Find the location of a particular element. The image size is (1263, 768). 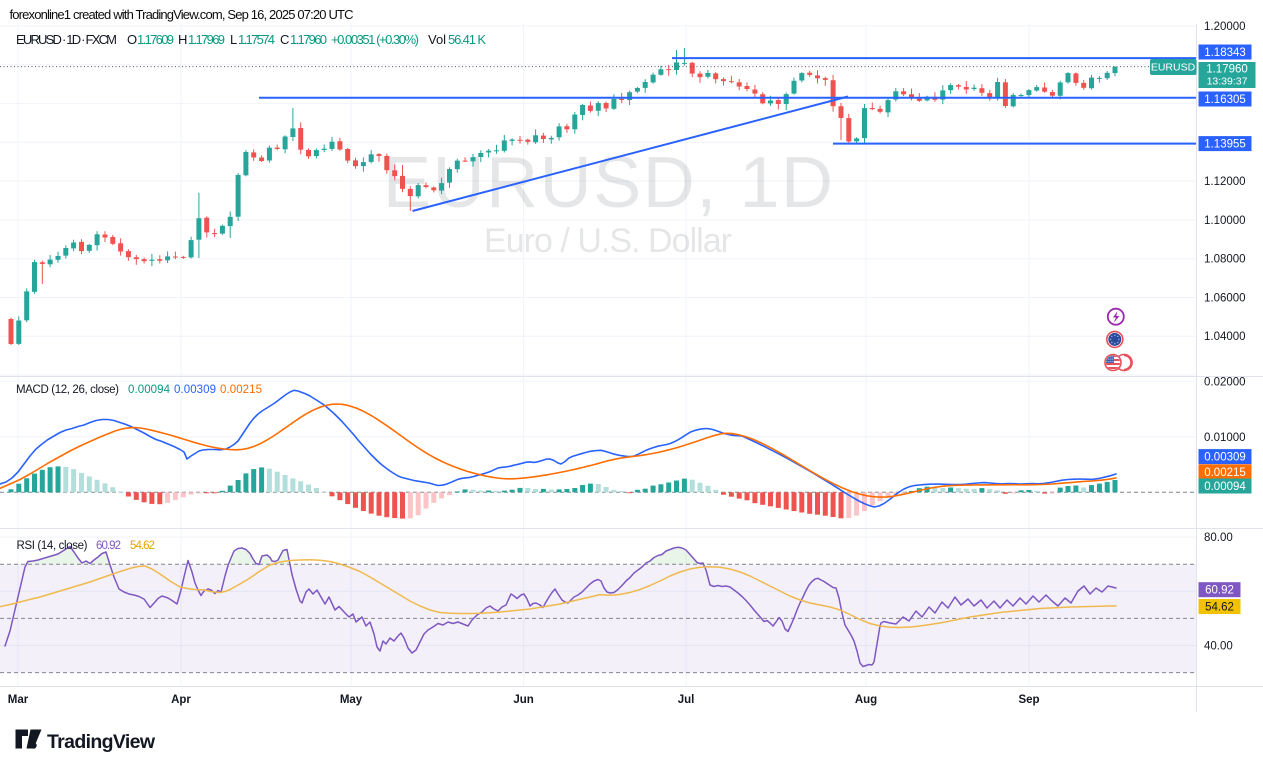

svg-text: EURUSD · 1D · FXCM is located at coordinates (66, 39).